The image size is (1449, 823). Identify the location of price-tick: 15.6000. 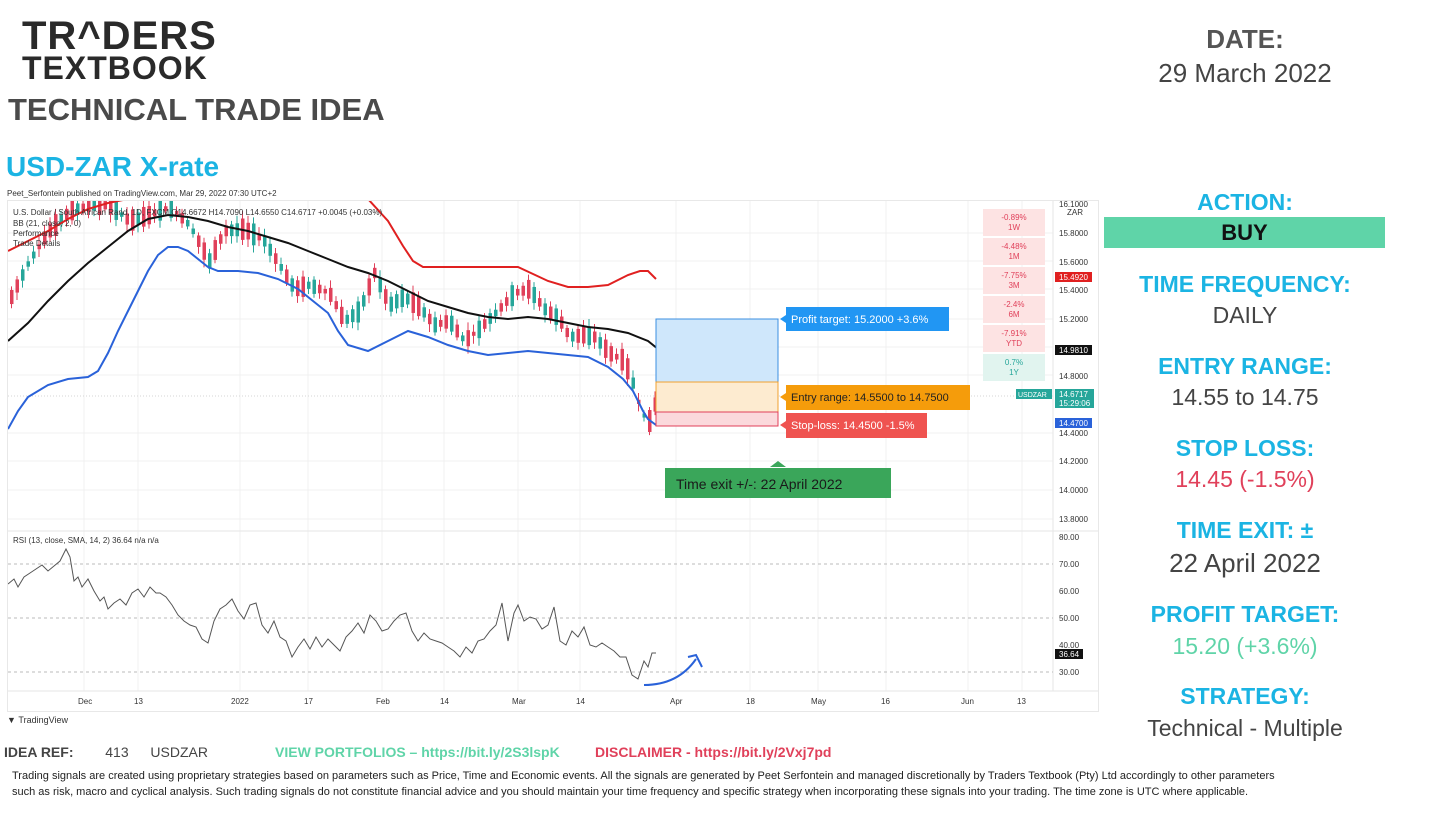
(1073, 262).